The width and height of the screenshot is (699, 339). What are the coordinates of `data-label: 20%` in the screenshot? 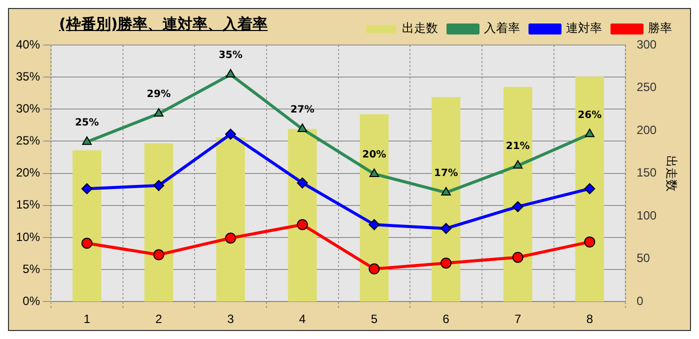 It's located at (374, 155).